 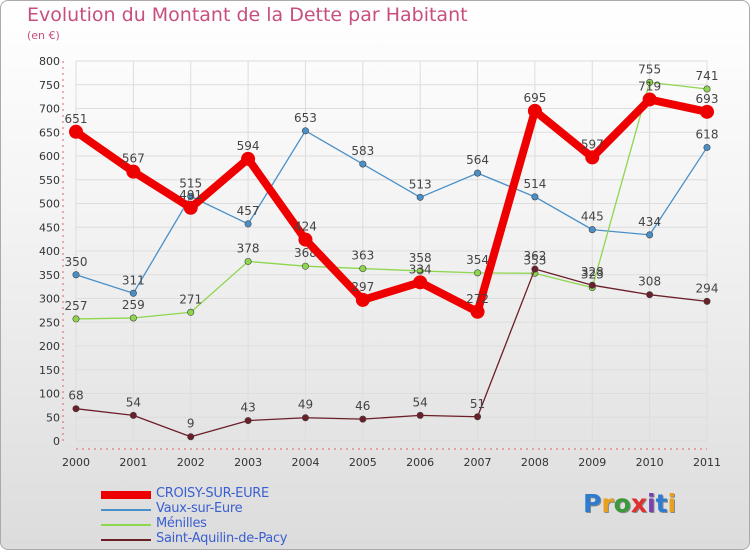 I want to click on data-label: 297, so click(x=362, y=287).